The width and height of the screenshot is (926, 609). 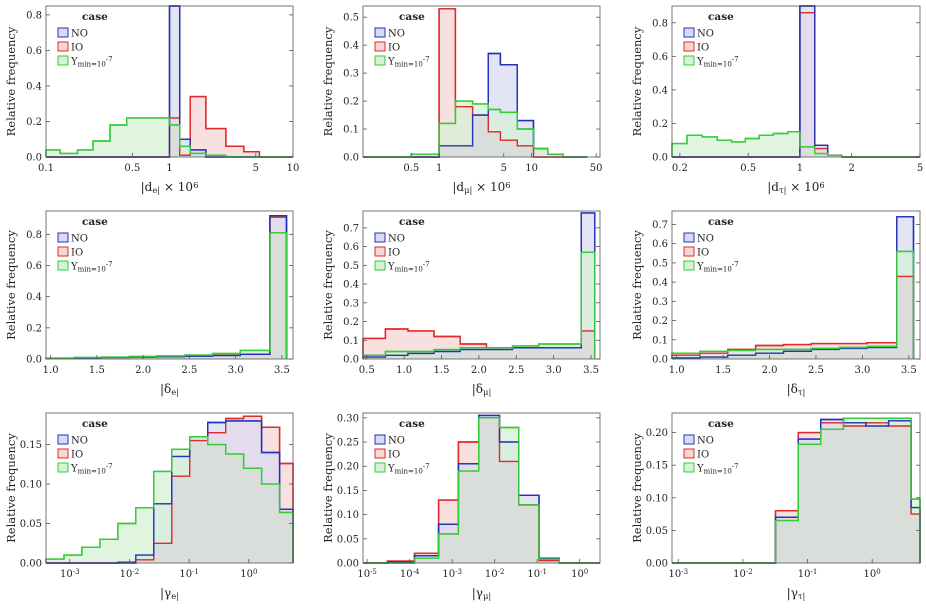 What do you see at coordinates (410, 574) in the screenshot?
I see `x-tick-label: 10⁻⁴` at bounding box center [410, 574].